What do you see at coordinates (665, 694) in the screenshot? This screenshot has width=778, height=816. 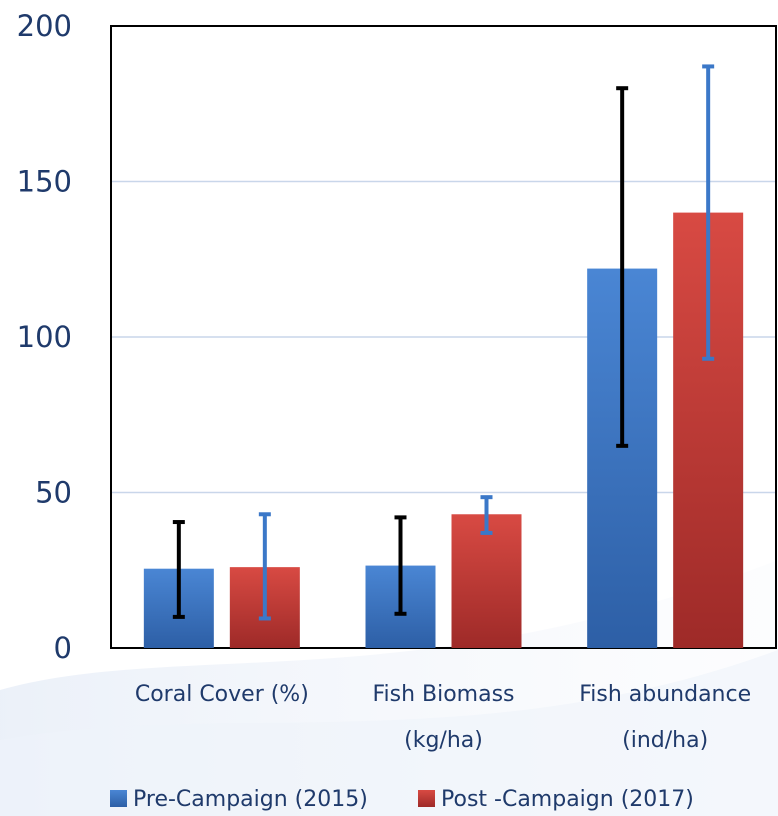 I see `x-category-label: Fish abundance` at bounding box center [665, 694].